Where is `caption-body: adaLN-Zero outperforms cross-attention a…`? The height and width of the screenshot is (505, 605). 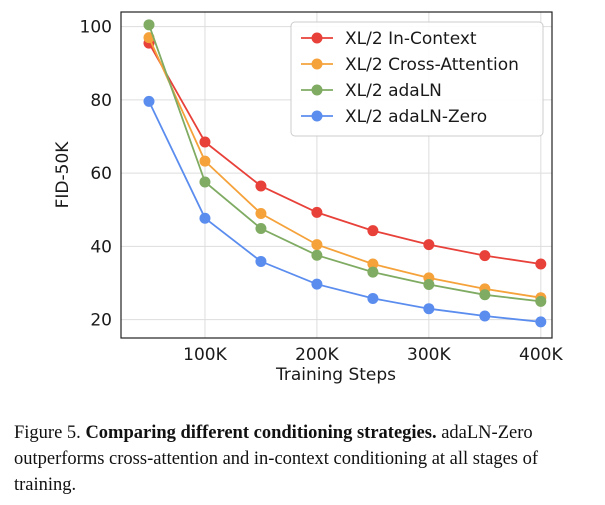
caption-body: adaLN-Zero outperforms cross-attention a… is located at coordinates (276, 459).